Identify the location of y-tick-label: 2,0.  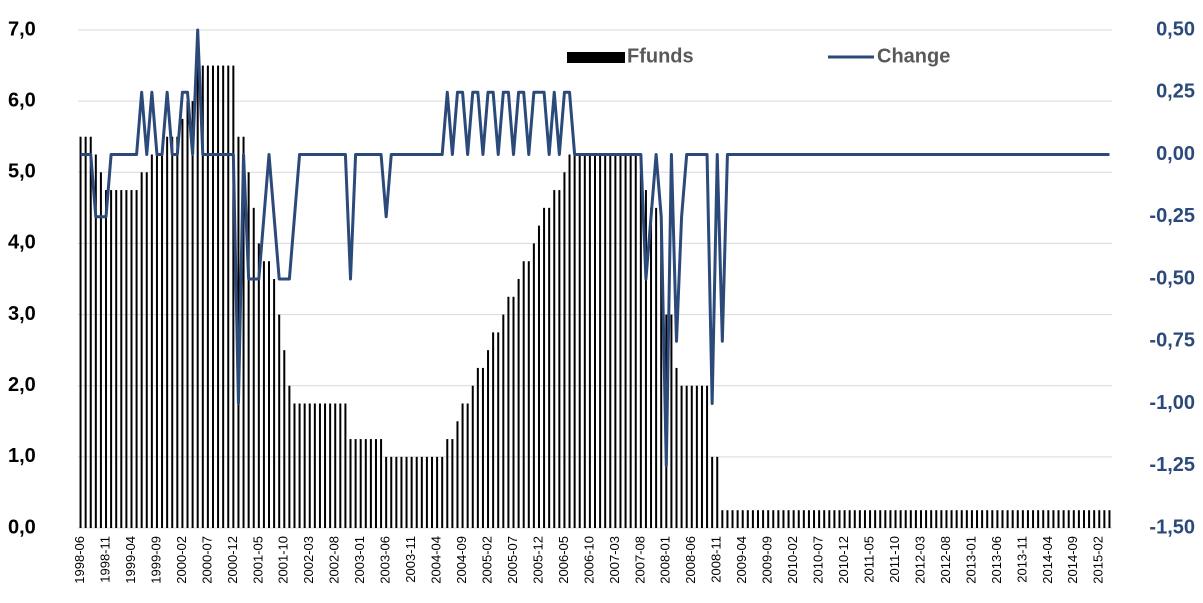
(22, 385).